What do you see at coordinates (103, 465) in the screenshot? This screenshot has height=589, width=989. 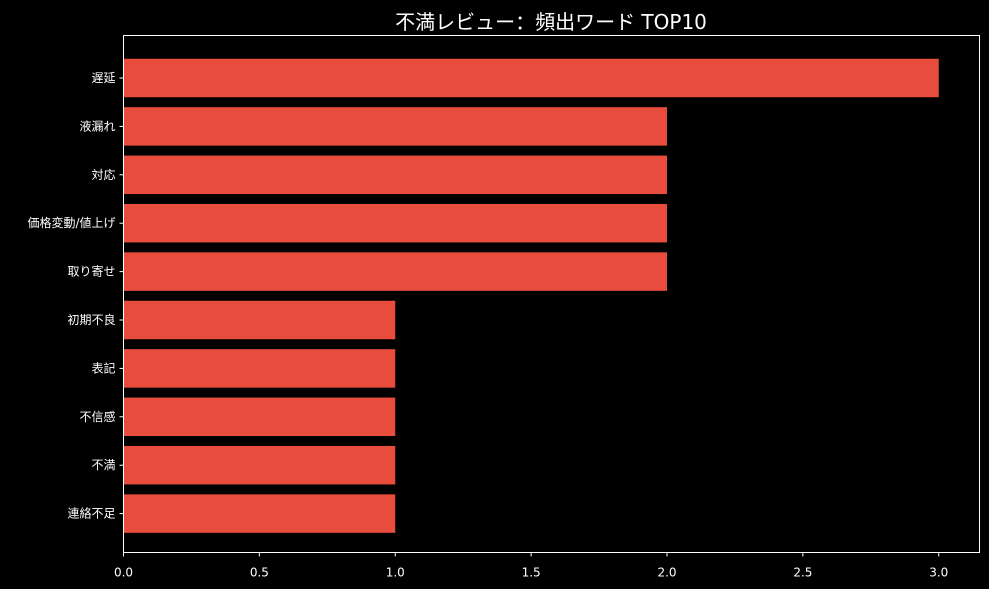 I see `y-tick-label: 不満` at bounding box center [103, 465].